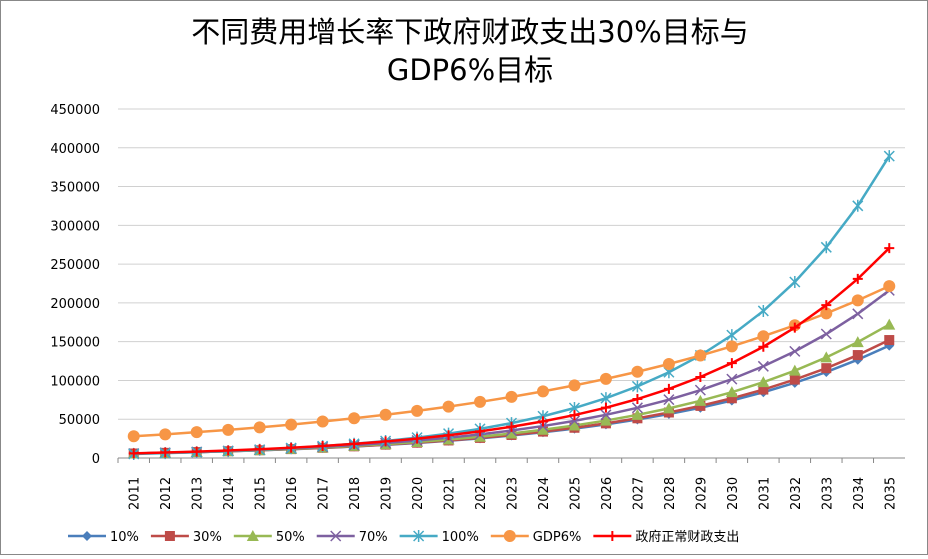 Image resolution: width=928 pixels, height=559 pixels. Describe the element at coordinates (261, 493) in the screenshot. I see `x-tick-label: 2015` at that location.